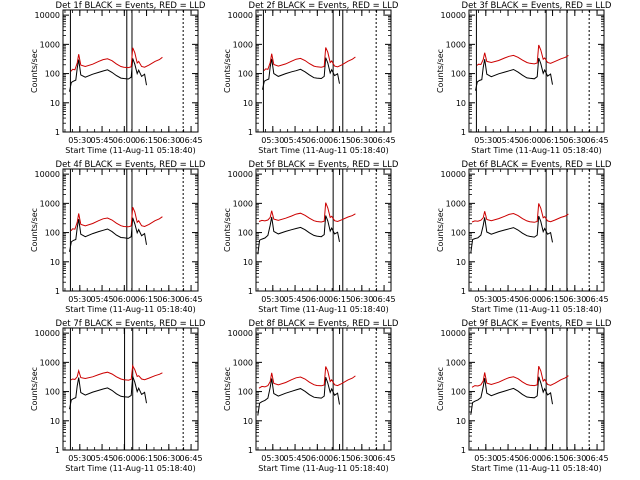 The width and height of the screenshot is (640, 480). Describe the element at coordinates (537, 165) in the screenshot. I see `panel-title: Det 6f BLACK = Events, RED = LLD` at that location.